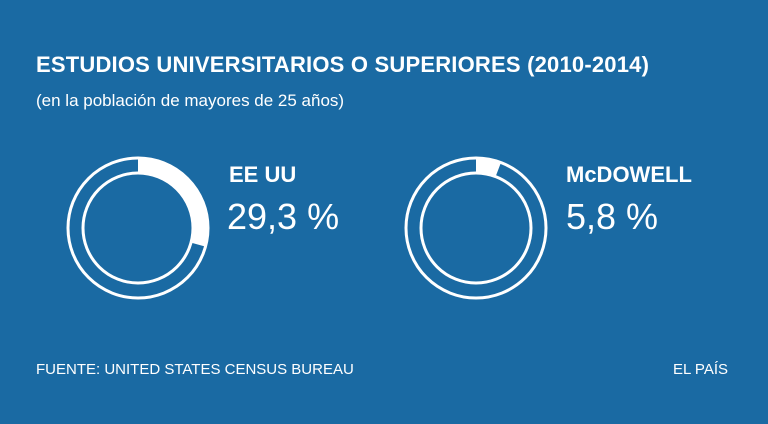 The width and height of the screenshot is (768, 424). I want to click on series-value-ee-uu: 29,3 %, so click(283, 216).